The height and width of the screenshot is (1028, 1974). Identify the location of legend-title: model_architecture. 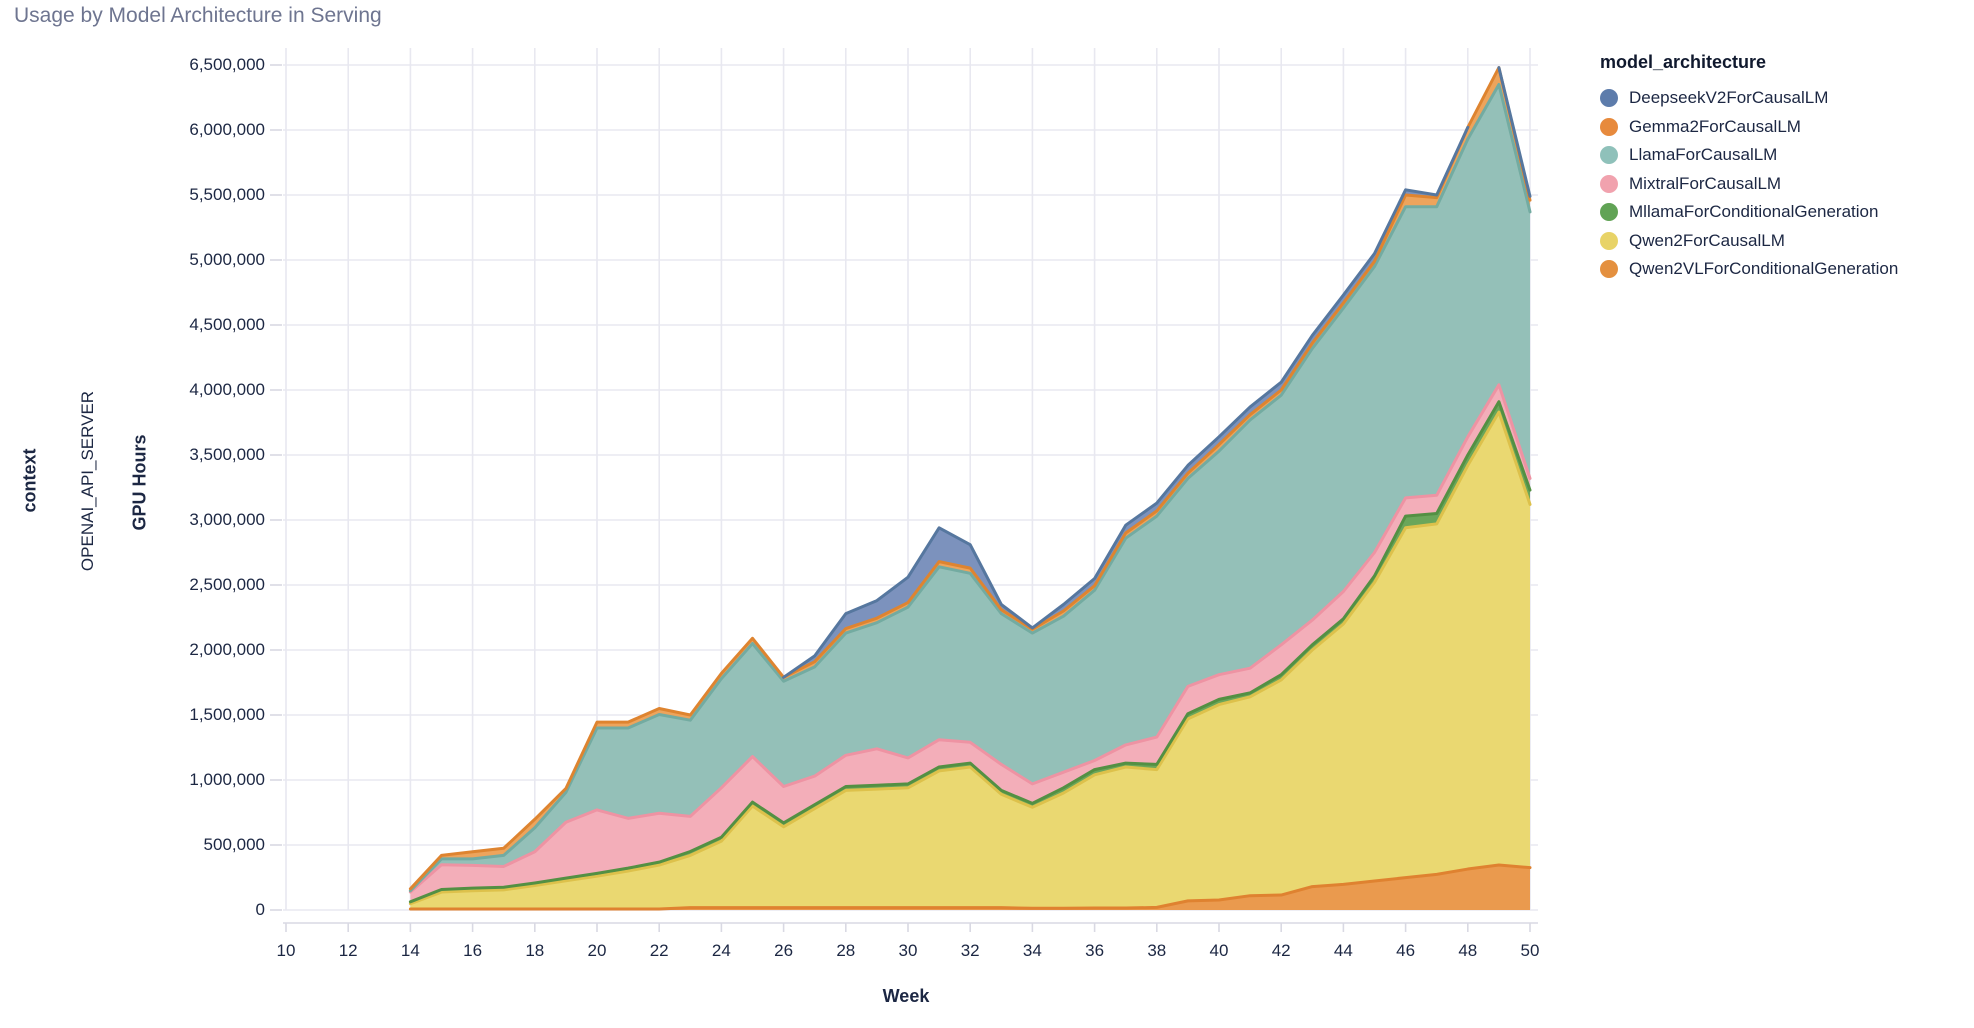
(1683, 62).